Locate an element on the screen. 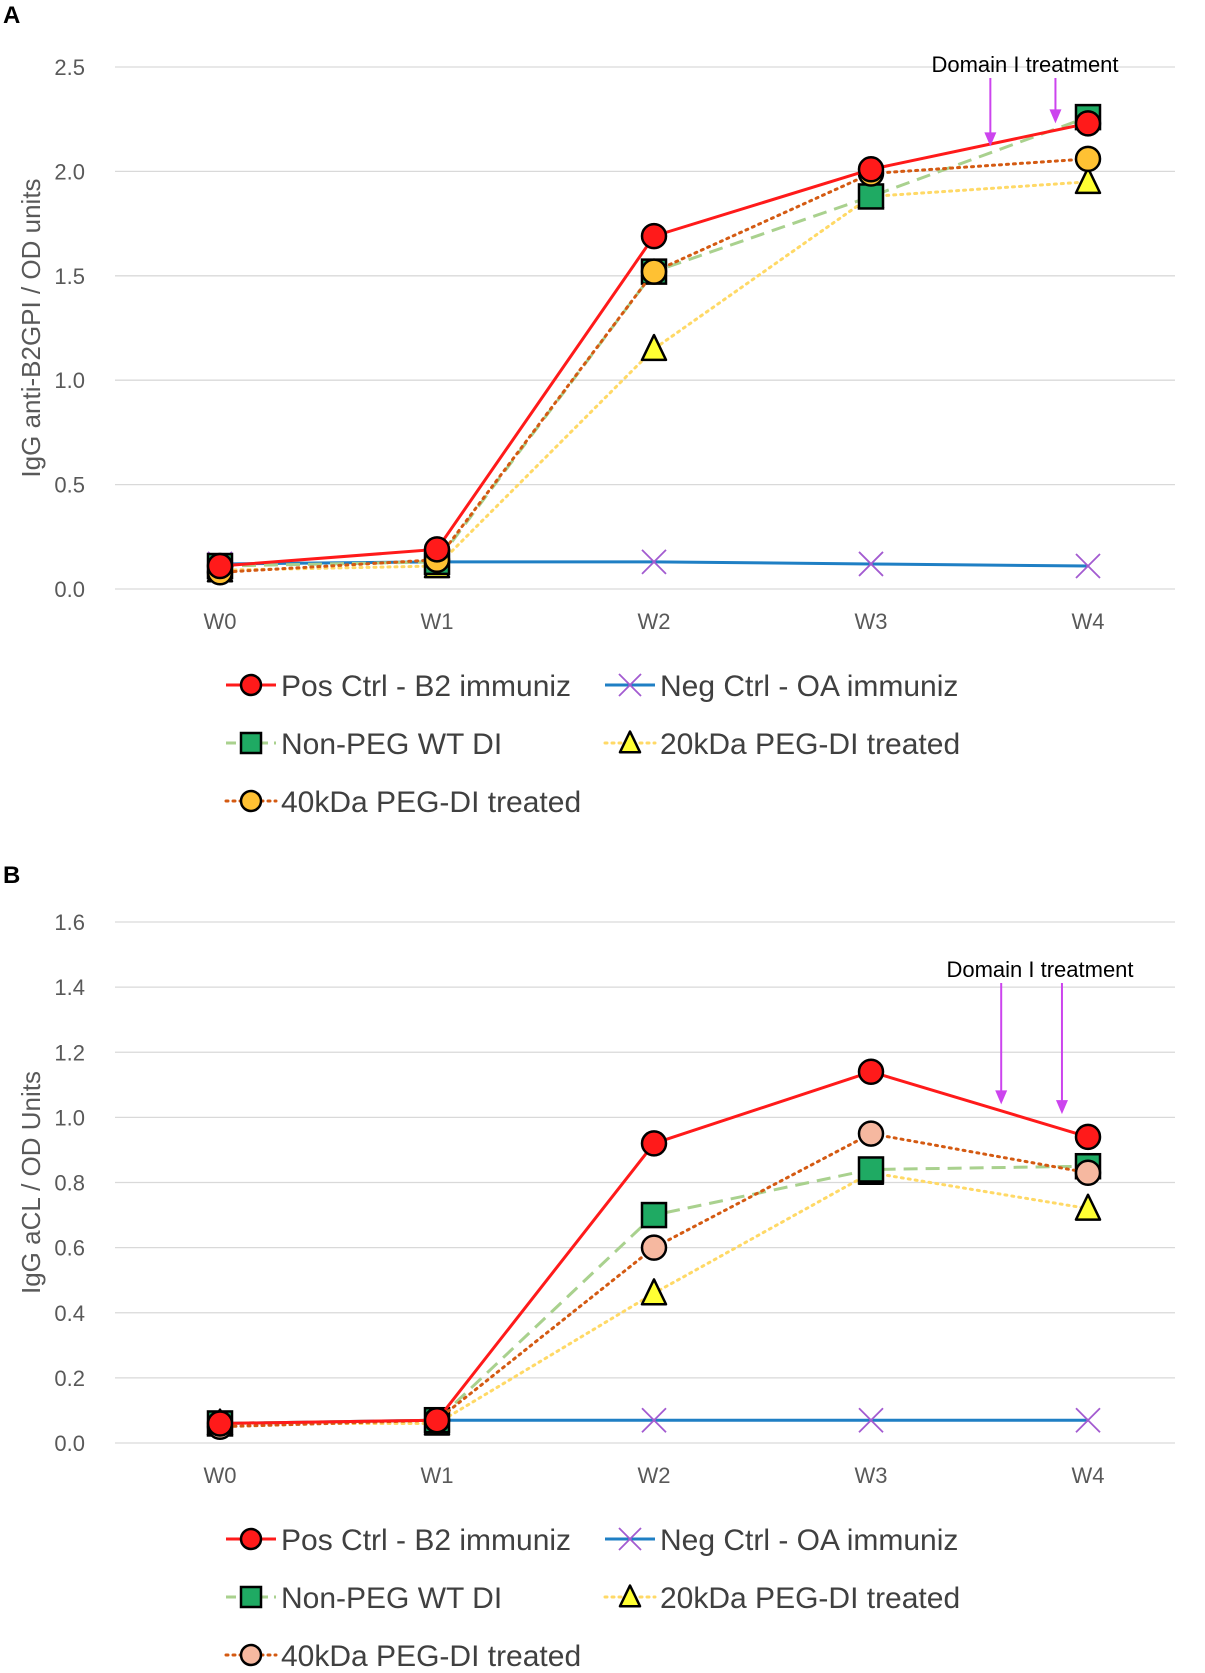 The height and width of the screenshot is (1673, 1205). y-axis-label: IgG aCL / OD Units is located at coordinates (31, 1182).